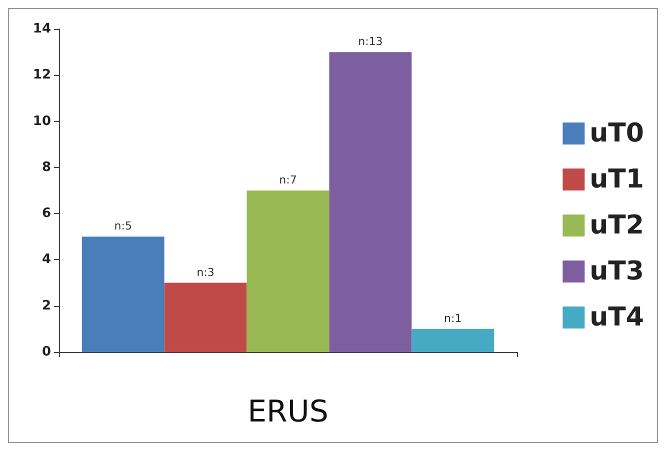 This screenshot has width=671, height=455. Describe the element at coordinates (288, 180) in the screenshot. I see `data-label: n:7` at that location.